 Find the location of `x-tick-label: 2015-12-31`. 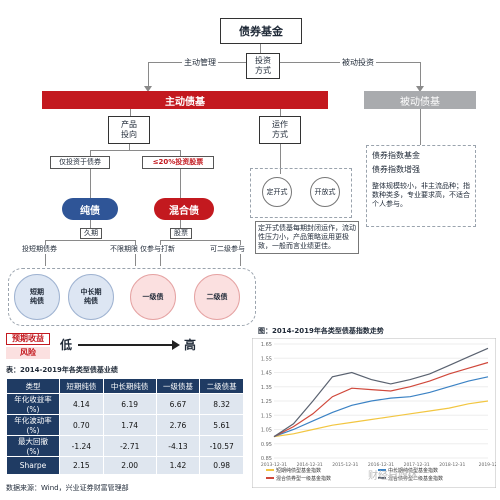

x-tick-label: 2015-12-31 is located at coordinates (345, 465).